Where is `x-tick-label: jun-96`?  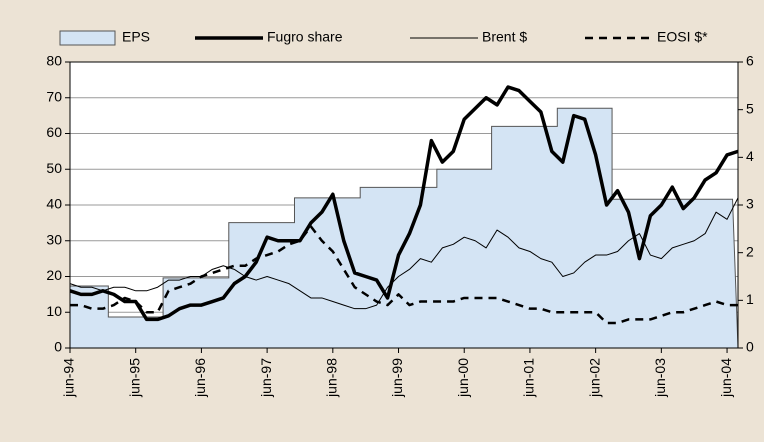
x-tick-label: jun-96 is located at coordinates (200, 378).